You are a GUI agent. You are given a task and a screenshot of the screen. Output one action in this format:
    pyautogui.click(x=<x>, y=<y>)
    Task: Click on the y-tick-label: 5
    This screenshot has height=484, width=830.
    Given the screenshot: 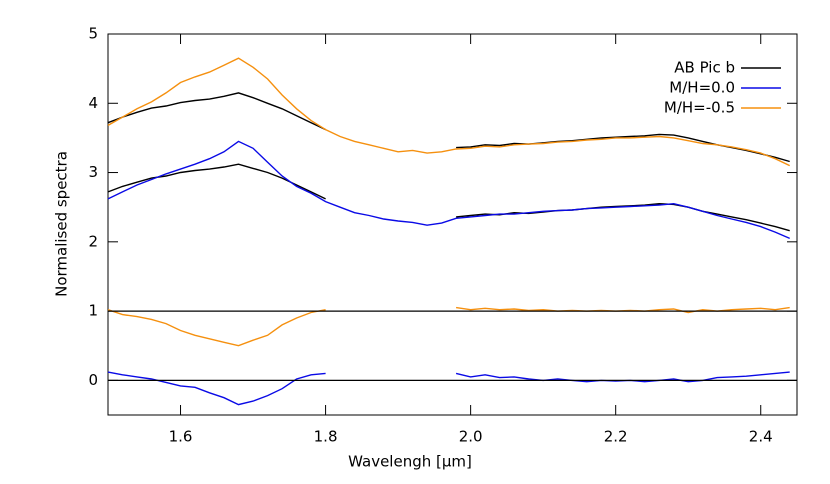 What is the action you would take?
    pyautogui.click(x=93, y=34)
    